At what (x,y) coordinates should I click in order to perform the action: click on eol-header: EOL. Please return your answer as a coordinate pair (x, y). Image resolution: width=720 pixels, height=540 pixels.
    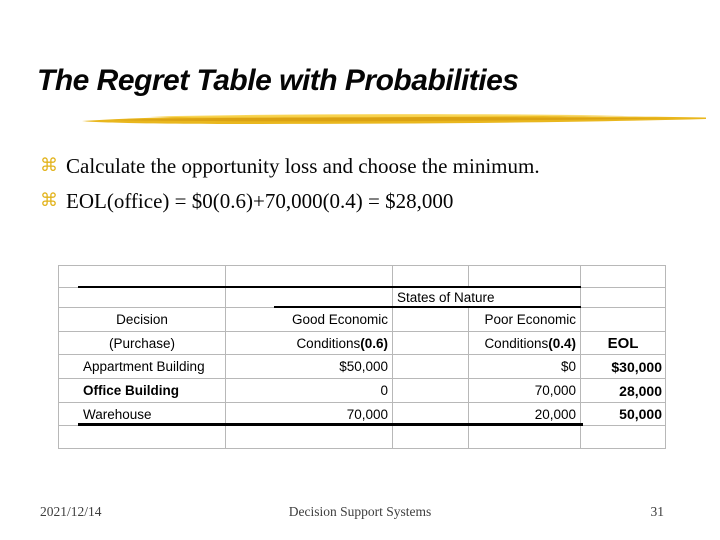
    Looking at the image, I should click on (623, 343).